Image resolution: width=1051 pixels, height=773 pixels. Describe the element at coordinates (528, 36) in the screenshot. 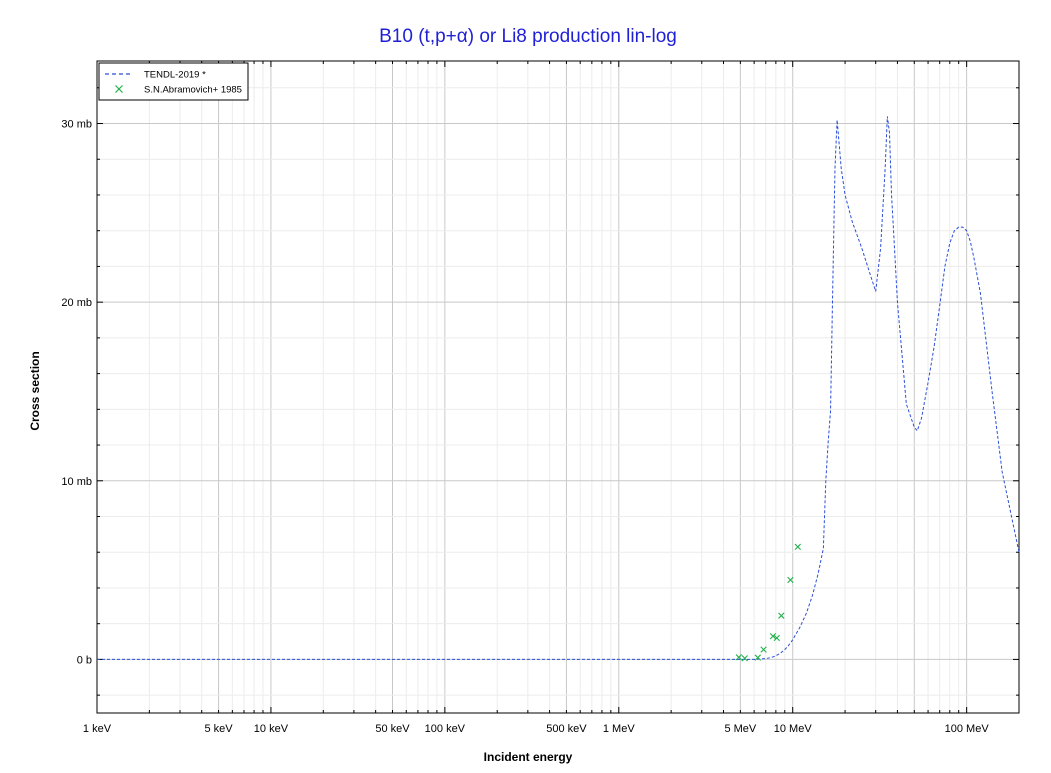

I see `chart-title: B10 (t,p+α) or Li8 production lin-log` at that location.